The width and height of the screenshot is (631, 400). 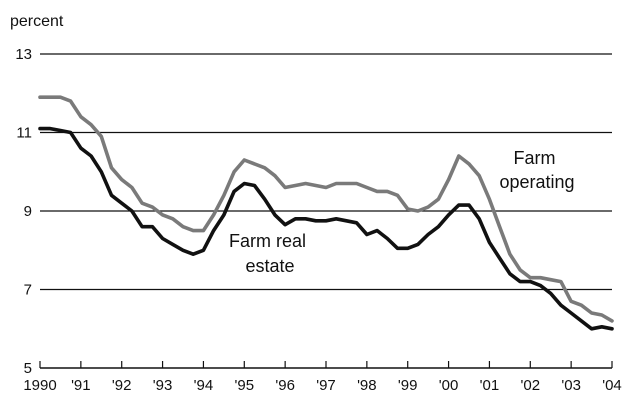 What do you see at coordinates (37, 21) in the screenshot?
I see `y-axis-unit-label: percent` at bounding box center [37, 21].